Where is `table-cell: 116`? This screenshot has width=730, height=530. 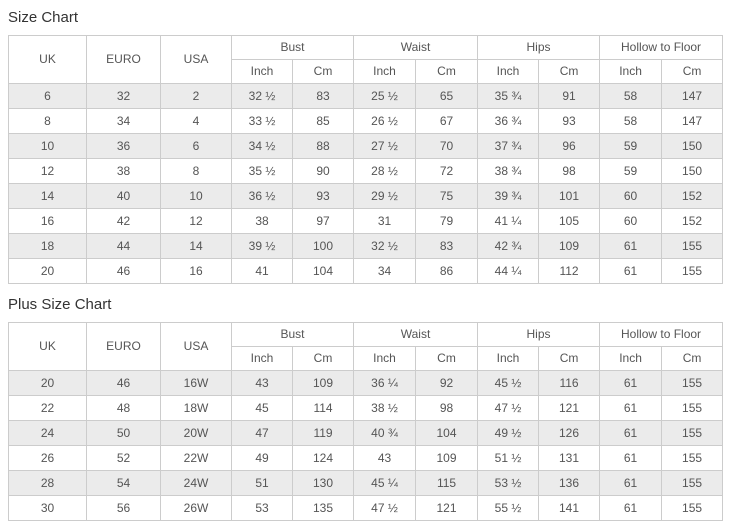
table-cell: 116 is located at coordinates (569, 383).